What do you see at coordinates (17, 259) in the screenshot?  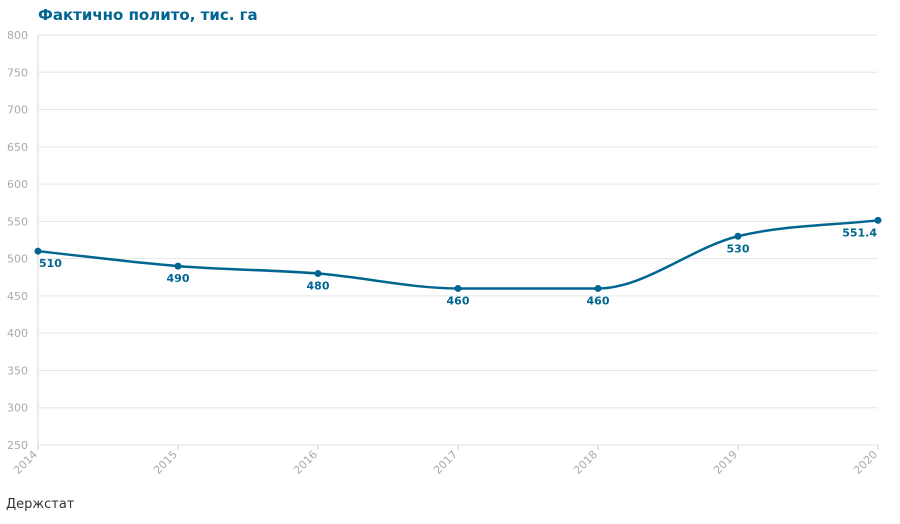 I see `y-tick-label-500: 500` at bounding box center [17, 259].